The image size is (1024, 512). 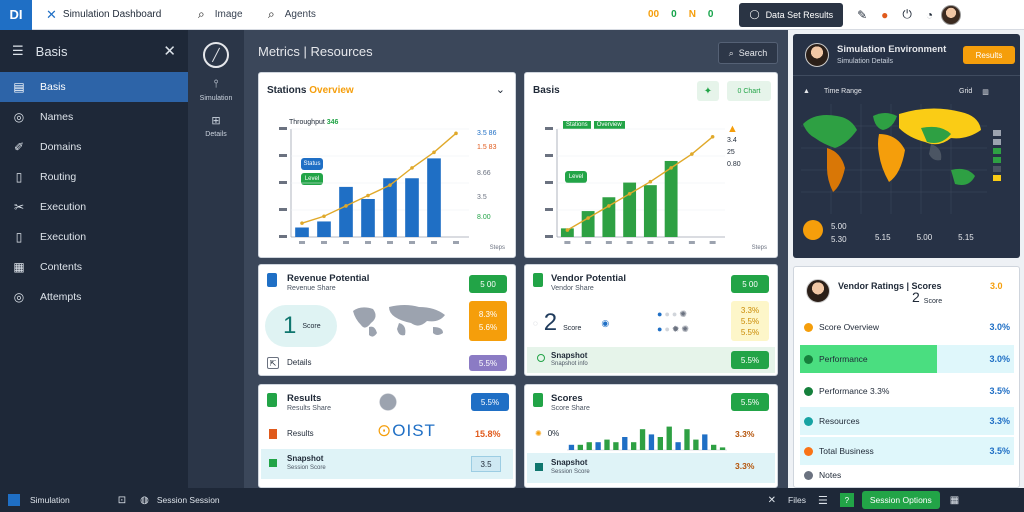 What do you see at coordinates (233, 14) in the screenshot?
I see `image-search: ⌕ Image` at bounding box center [233, 14].